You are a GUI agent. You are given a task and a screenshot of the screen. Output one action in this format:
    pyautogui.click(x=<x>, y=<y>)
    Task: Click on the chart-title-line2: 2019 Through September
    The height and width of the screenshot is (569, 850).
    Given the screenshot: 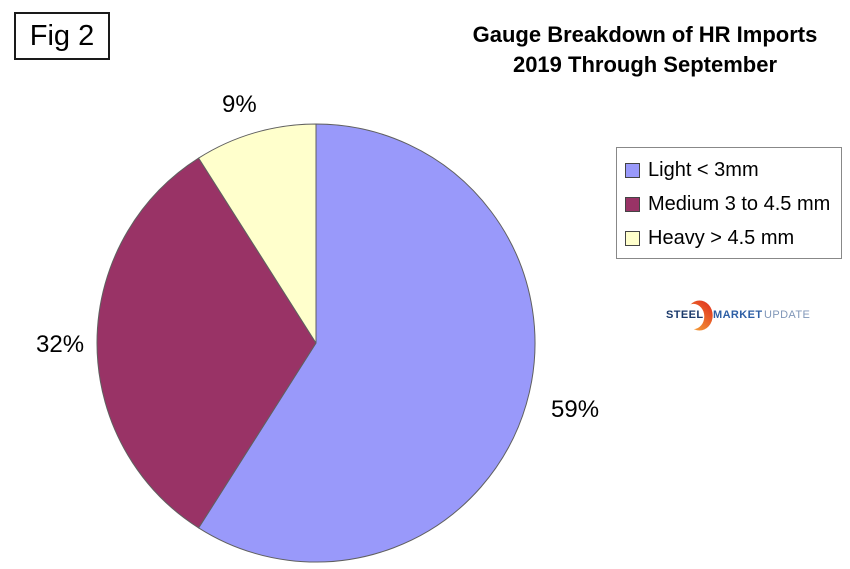 What is the action you would take?
    pyautogui.click(x=645, y=64)
    